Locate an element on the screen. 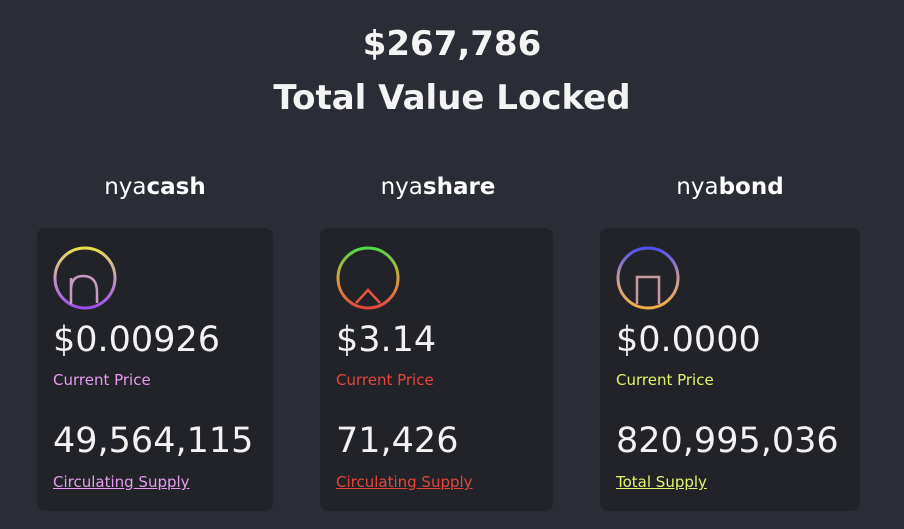 The width and height of the screenshot is (904, 529). nyashare-logo-icon is located at coordinates (368, 278).